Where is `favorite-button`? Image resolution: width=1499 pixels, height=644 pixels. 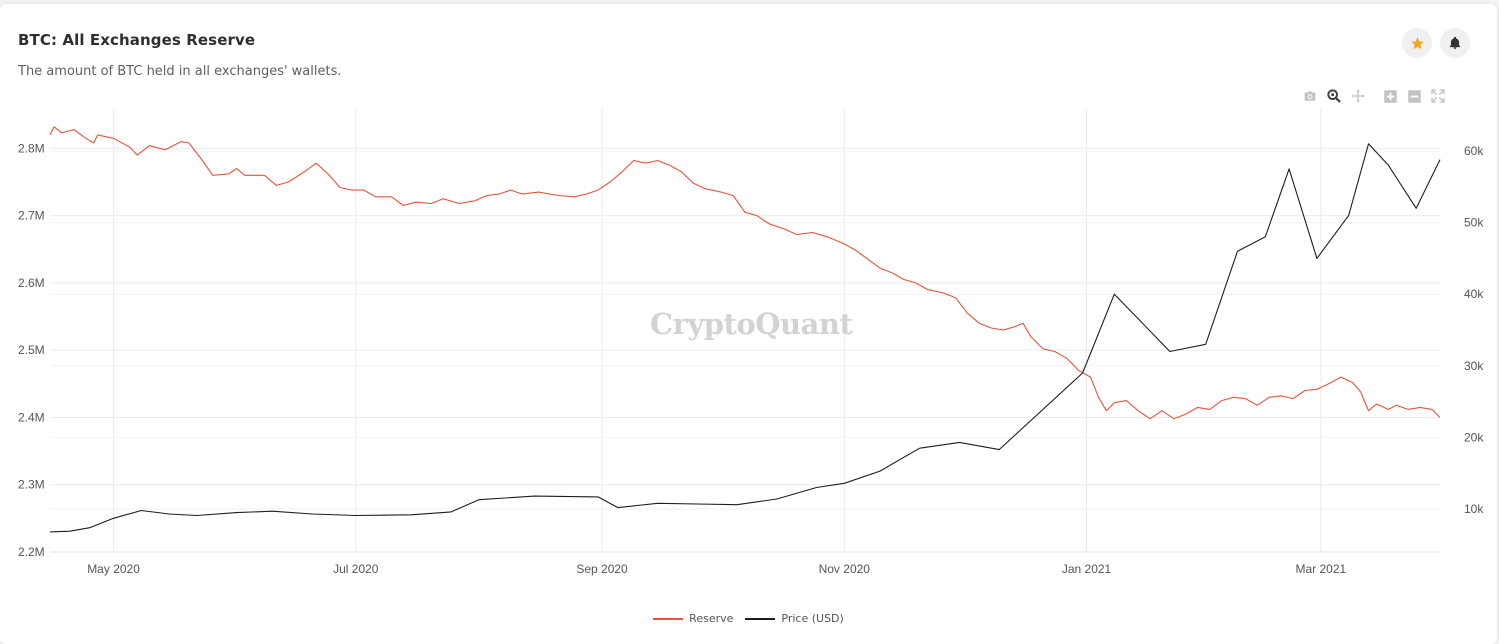 favorite-button is located at coordinates (1417, 43).